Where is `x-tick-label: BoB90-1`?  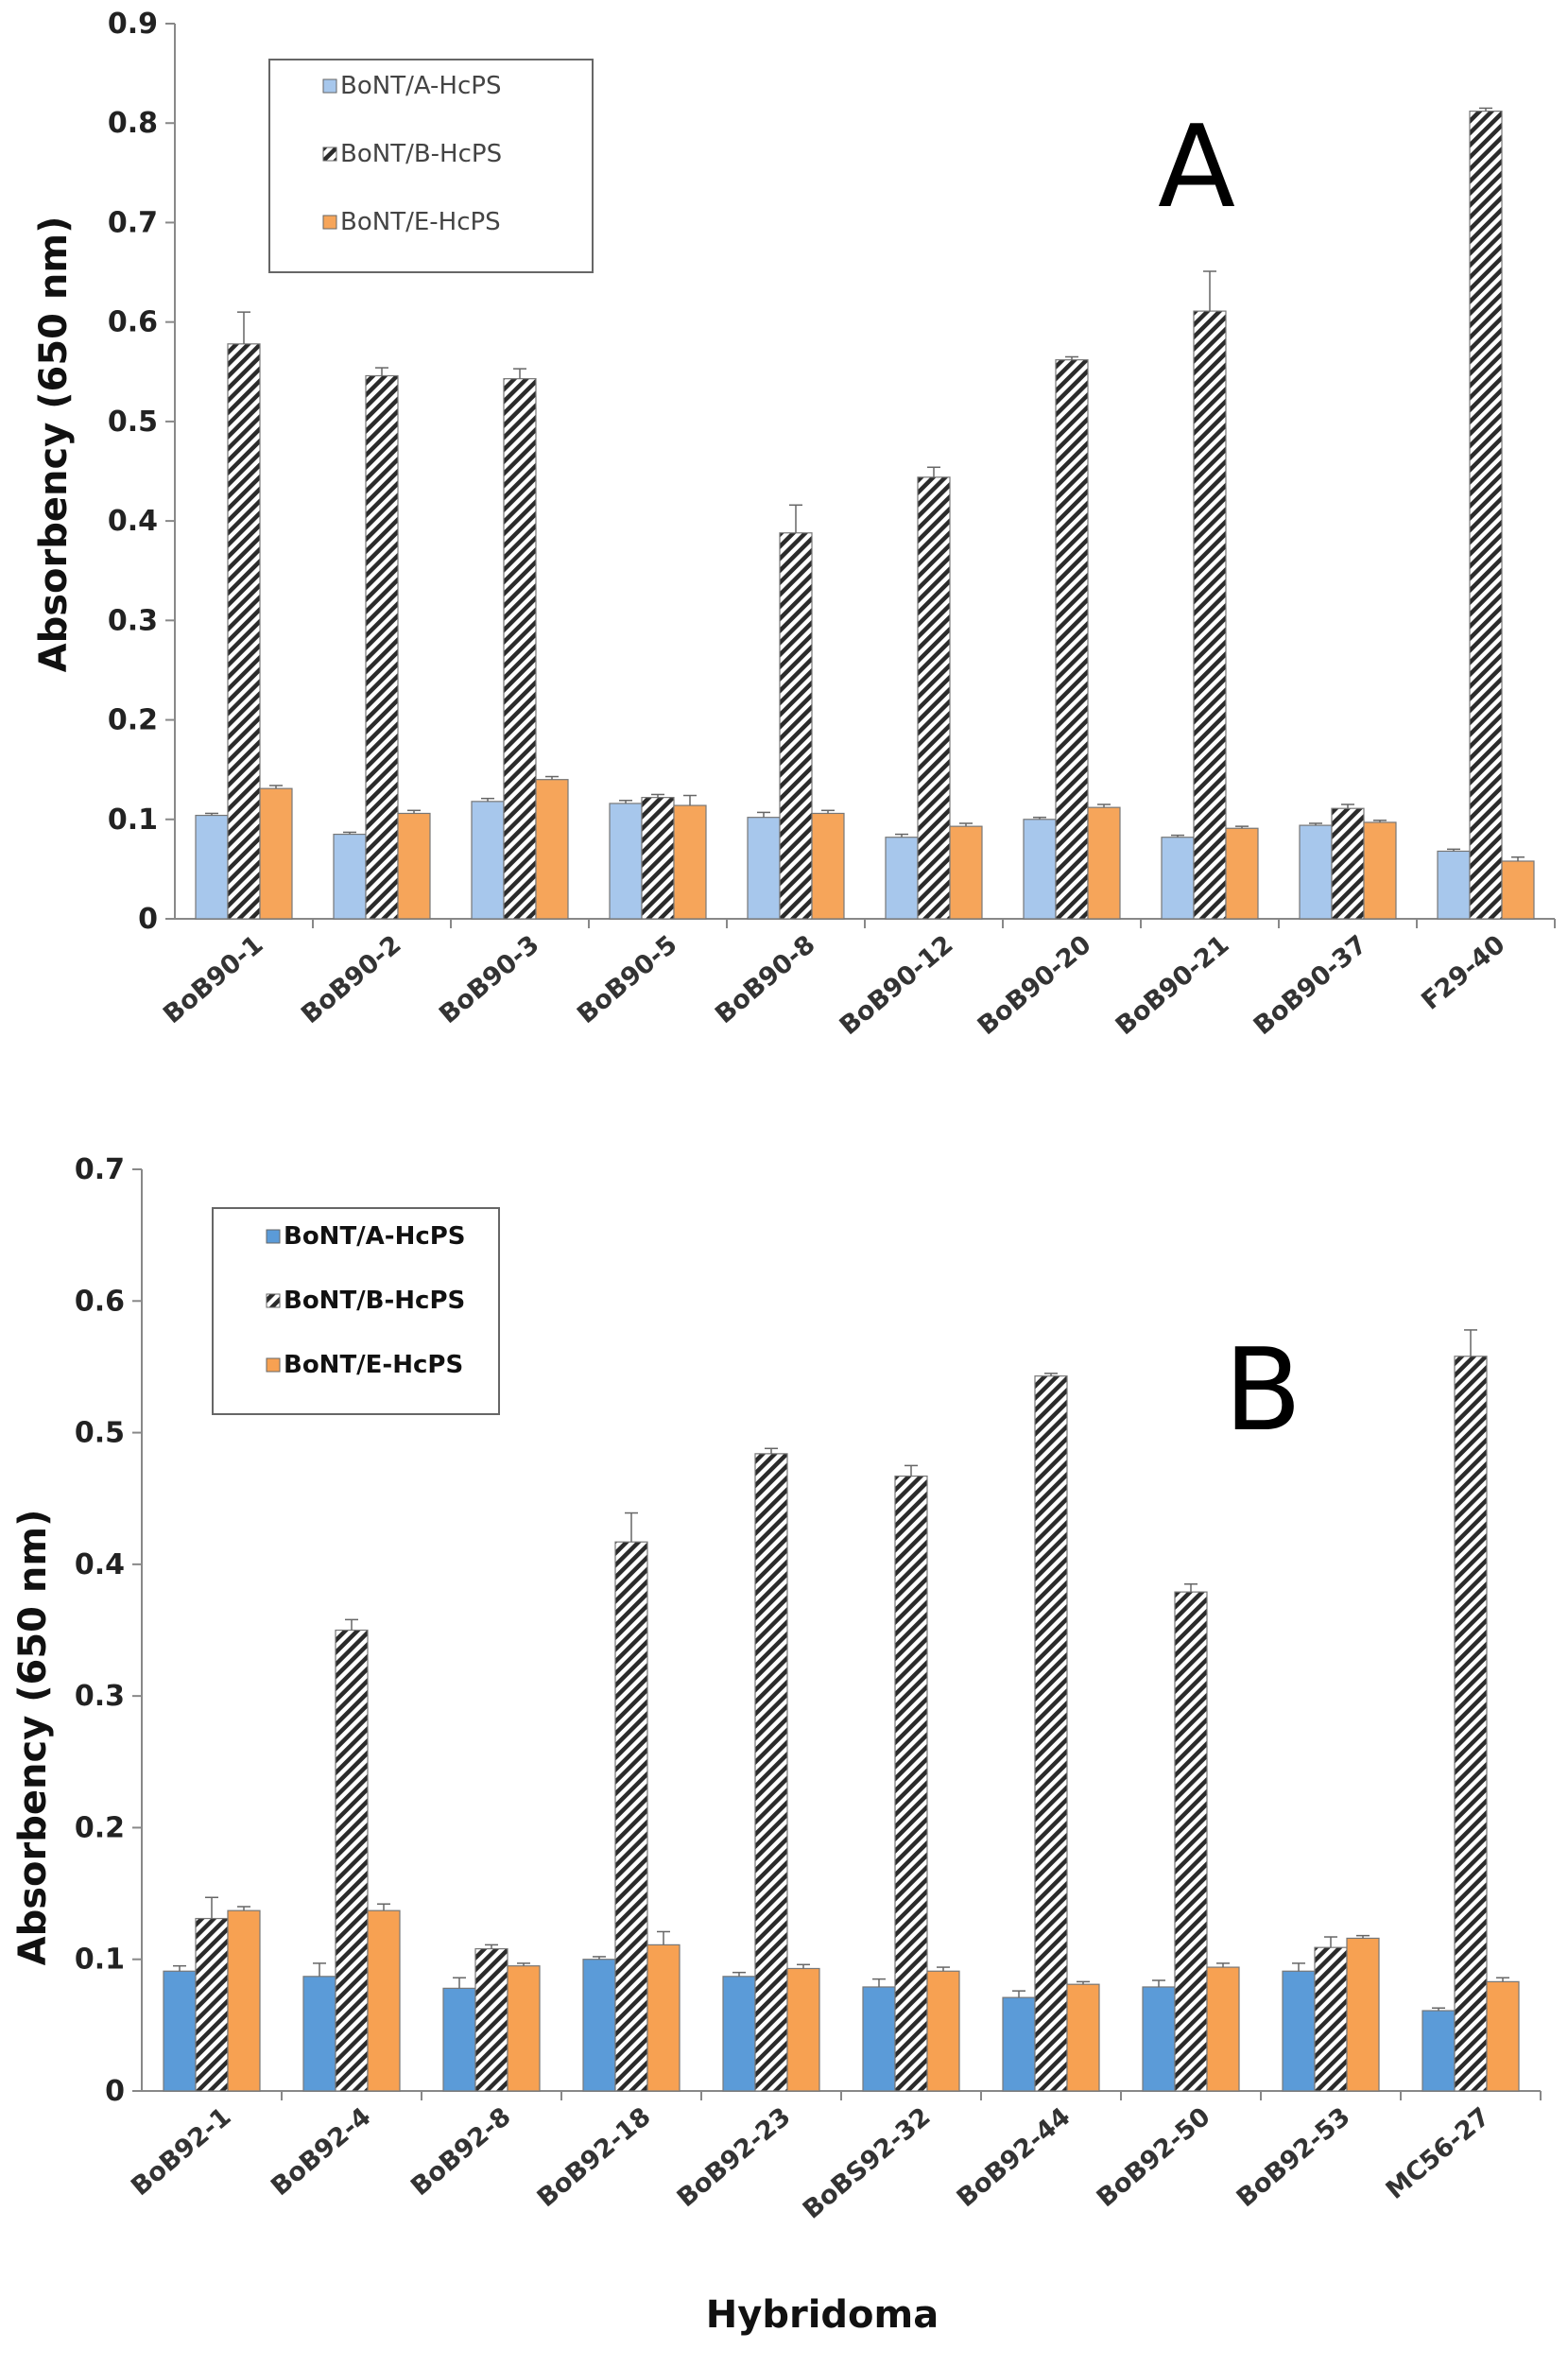
x-tick-label: BoB90-1 is located at coordinates (213, 980).